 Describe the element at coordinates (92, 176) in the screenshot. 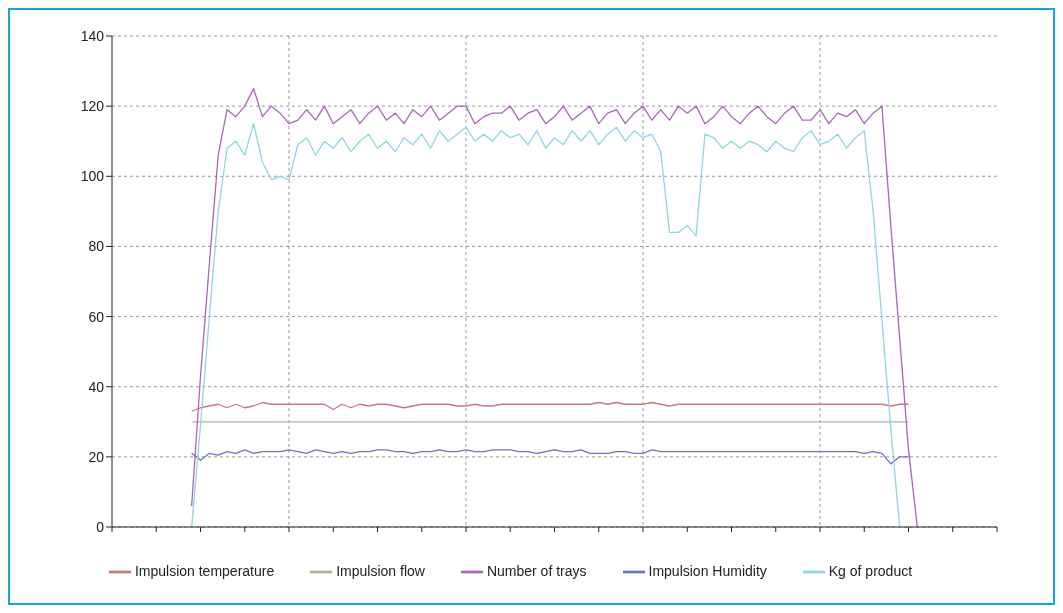

I see `y-tick-label: 100` at that location.